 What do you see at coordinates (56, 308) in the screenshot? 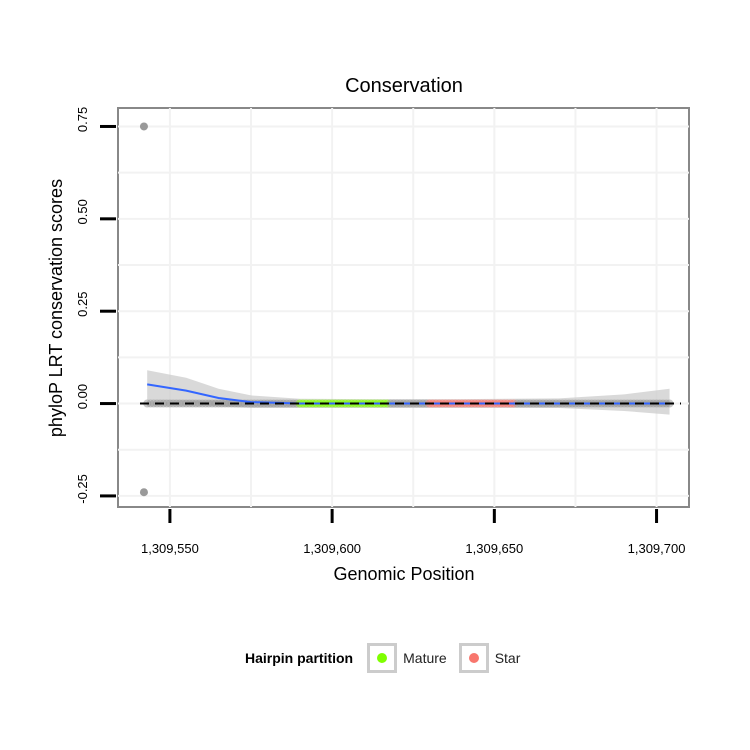
I see `y-axis-label: phyloP LRT conservation scores` at bounding box center [56, 308].